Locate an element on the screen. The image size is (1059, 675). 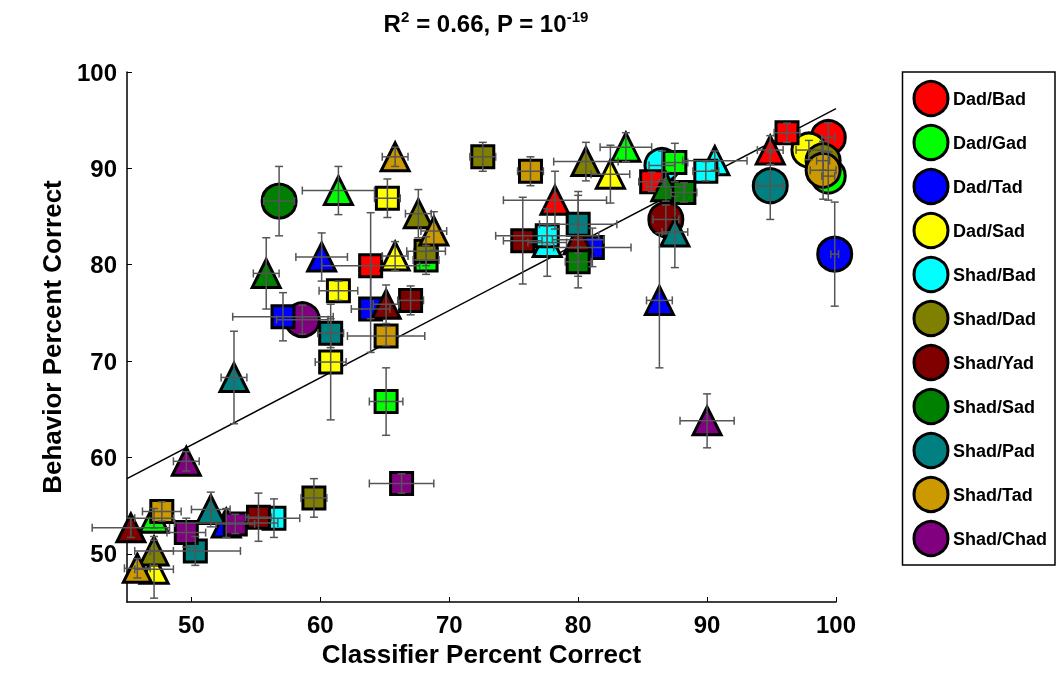
y-axis-title: Behavior Percent Correct is located at coordinates (52, 336).